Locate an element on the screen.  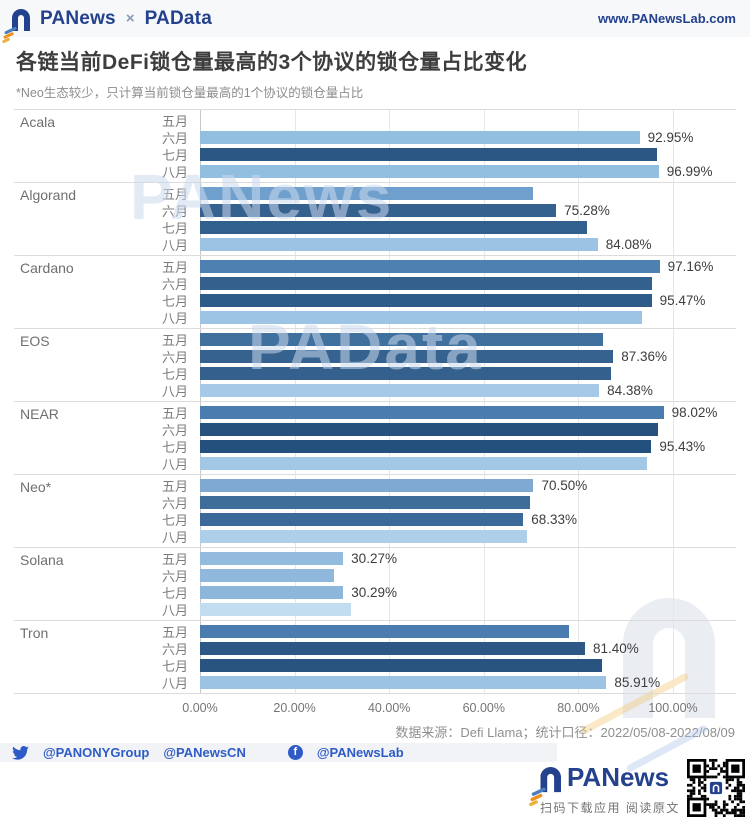
bar-track: 97.16% is located at coordinates (468, 266).